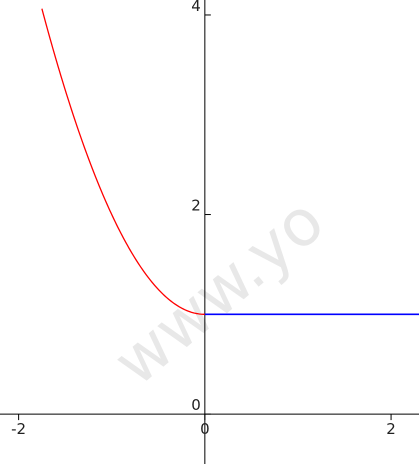  What do you see at coordinates (205, 429) in the screenshot?
I see `x-tick-label: 0` at bounding box center [205, 429].